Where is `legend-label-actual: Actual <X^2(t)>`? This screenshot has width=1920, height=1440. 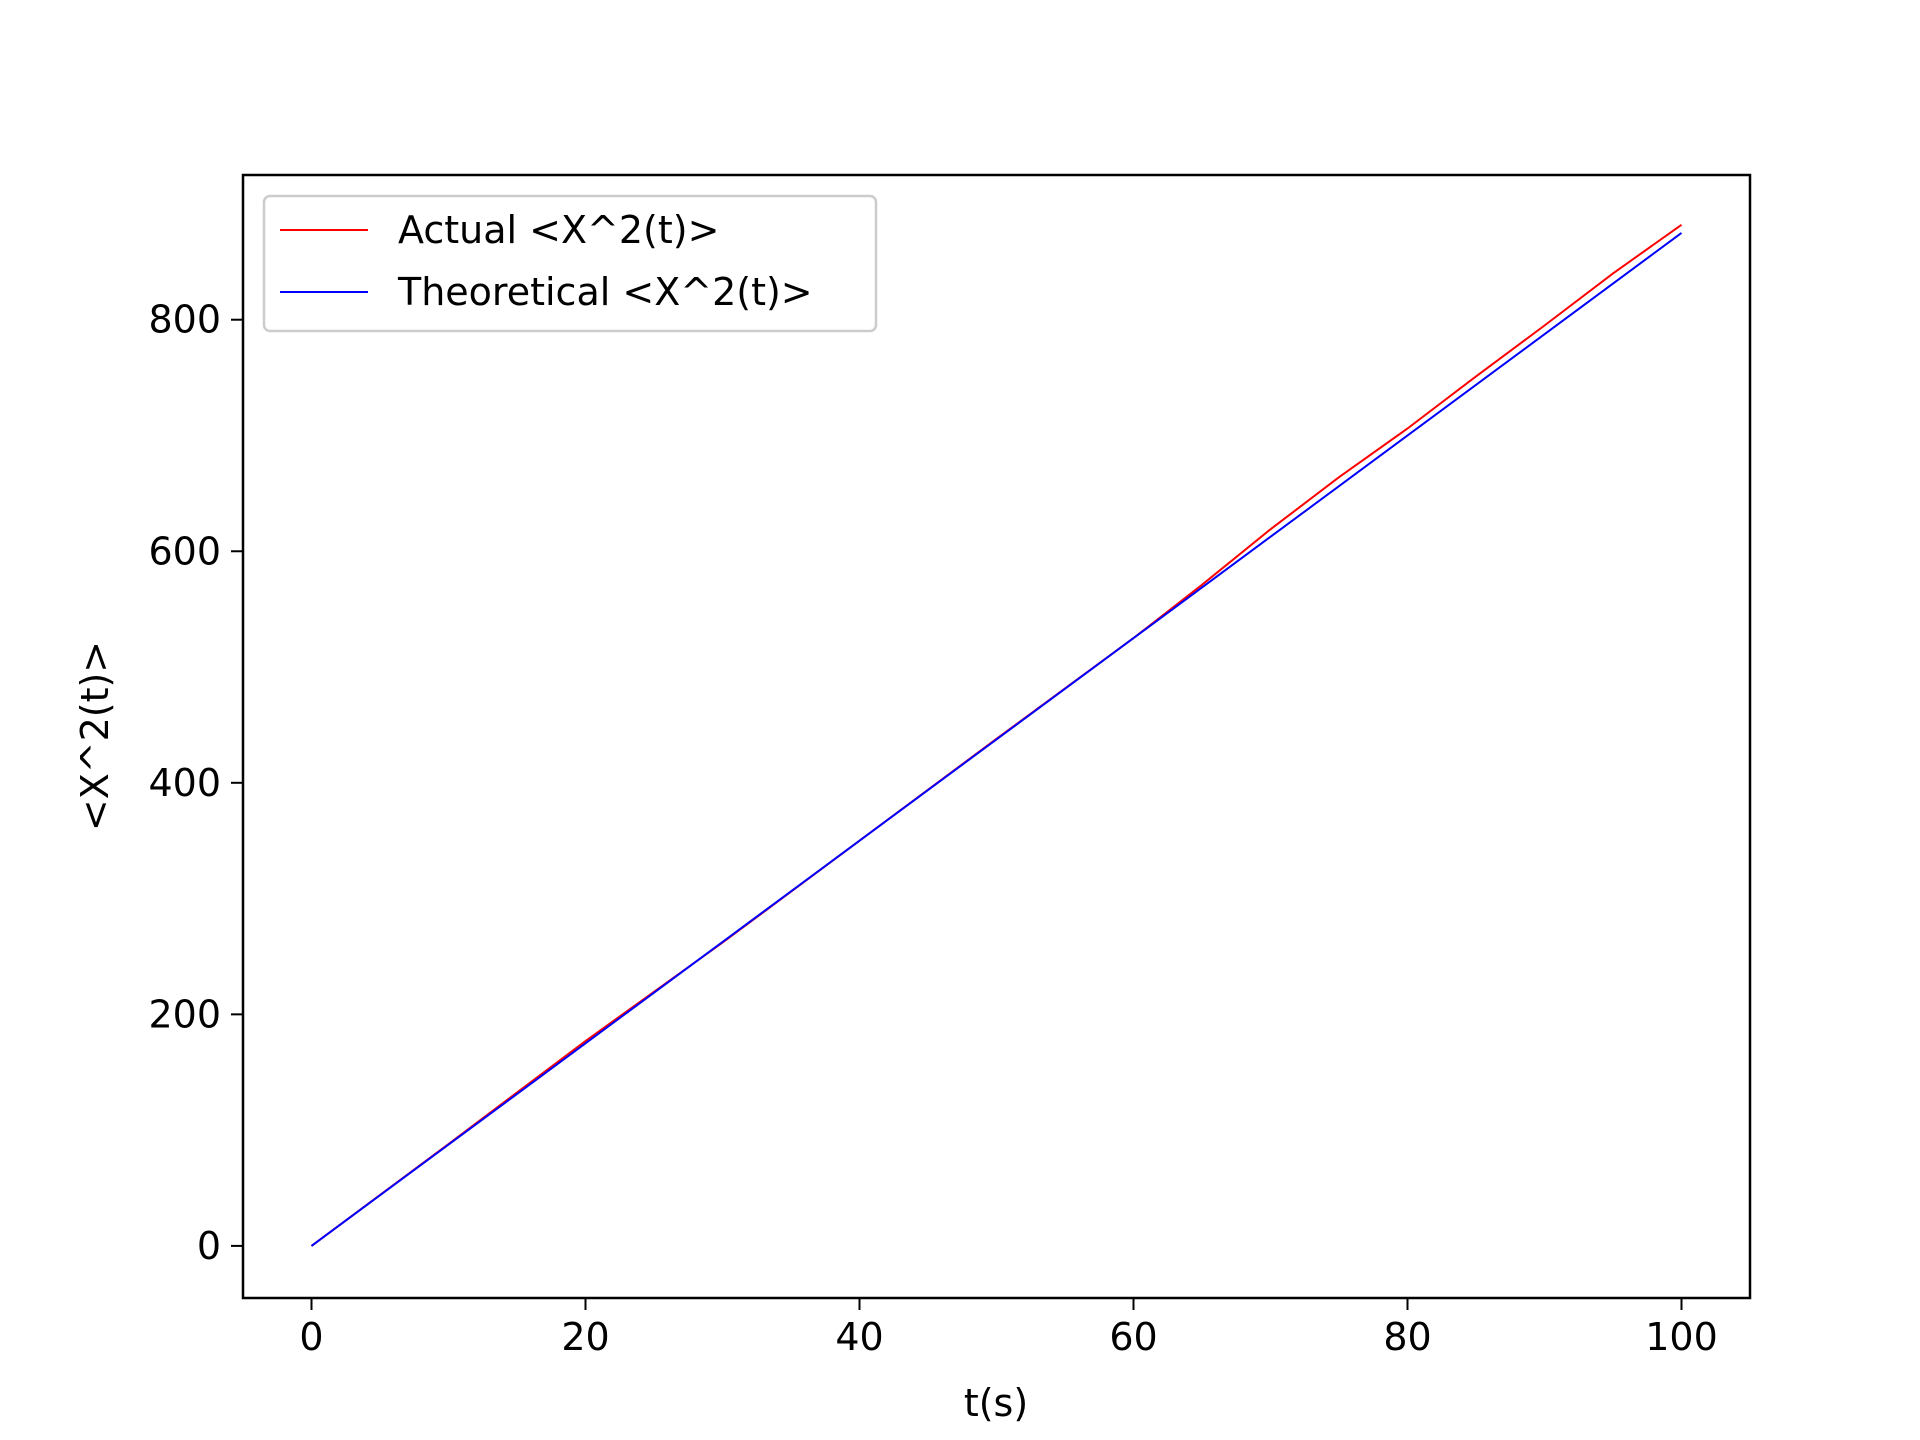
legend-label-actual: Actual <X^2(t)> is located at coordinates (558, 230).